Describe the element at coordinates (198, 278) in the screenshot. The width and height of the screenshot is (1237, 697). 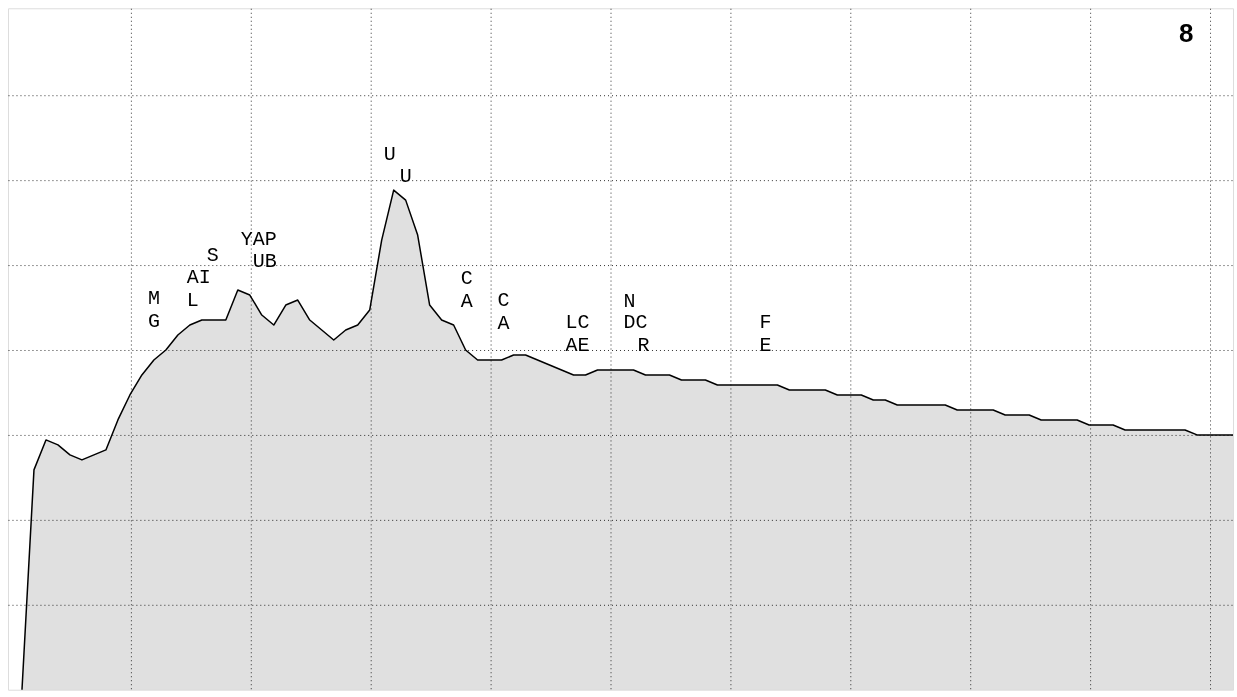
I see `annotation: AI` at that location.